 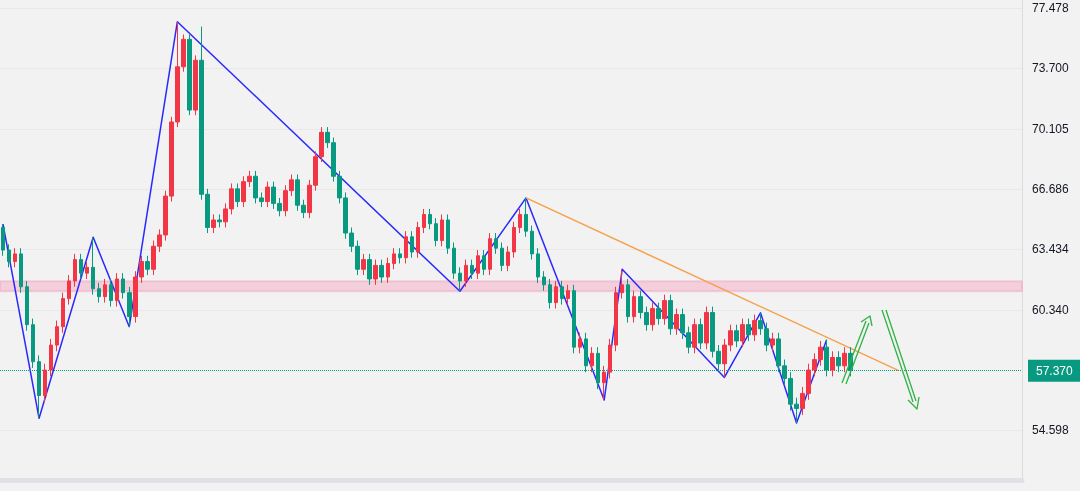 I want to click on y-tick-label: 60.340, so click(x=1051, y=309).